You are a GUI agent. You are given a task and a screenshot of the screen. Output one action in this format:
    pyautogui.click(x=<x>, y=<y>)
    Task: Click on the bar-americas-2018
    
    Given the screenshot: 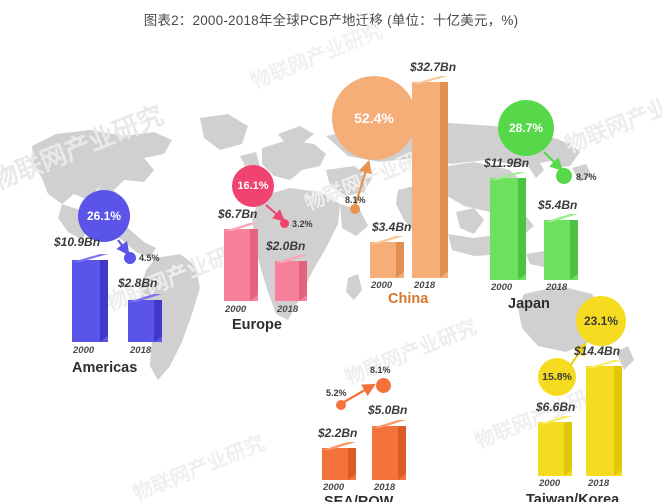 What is the action you would take?
    pyautogui.click(x=145, y=318)
    